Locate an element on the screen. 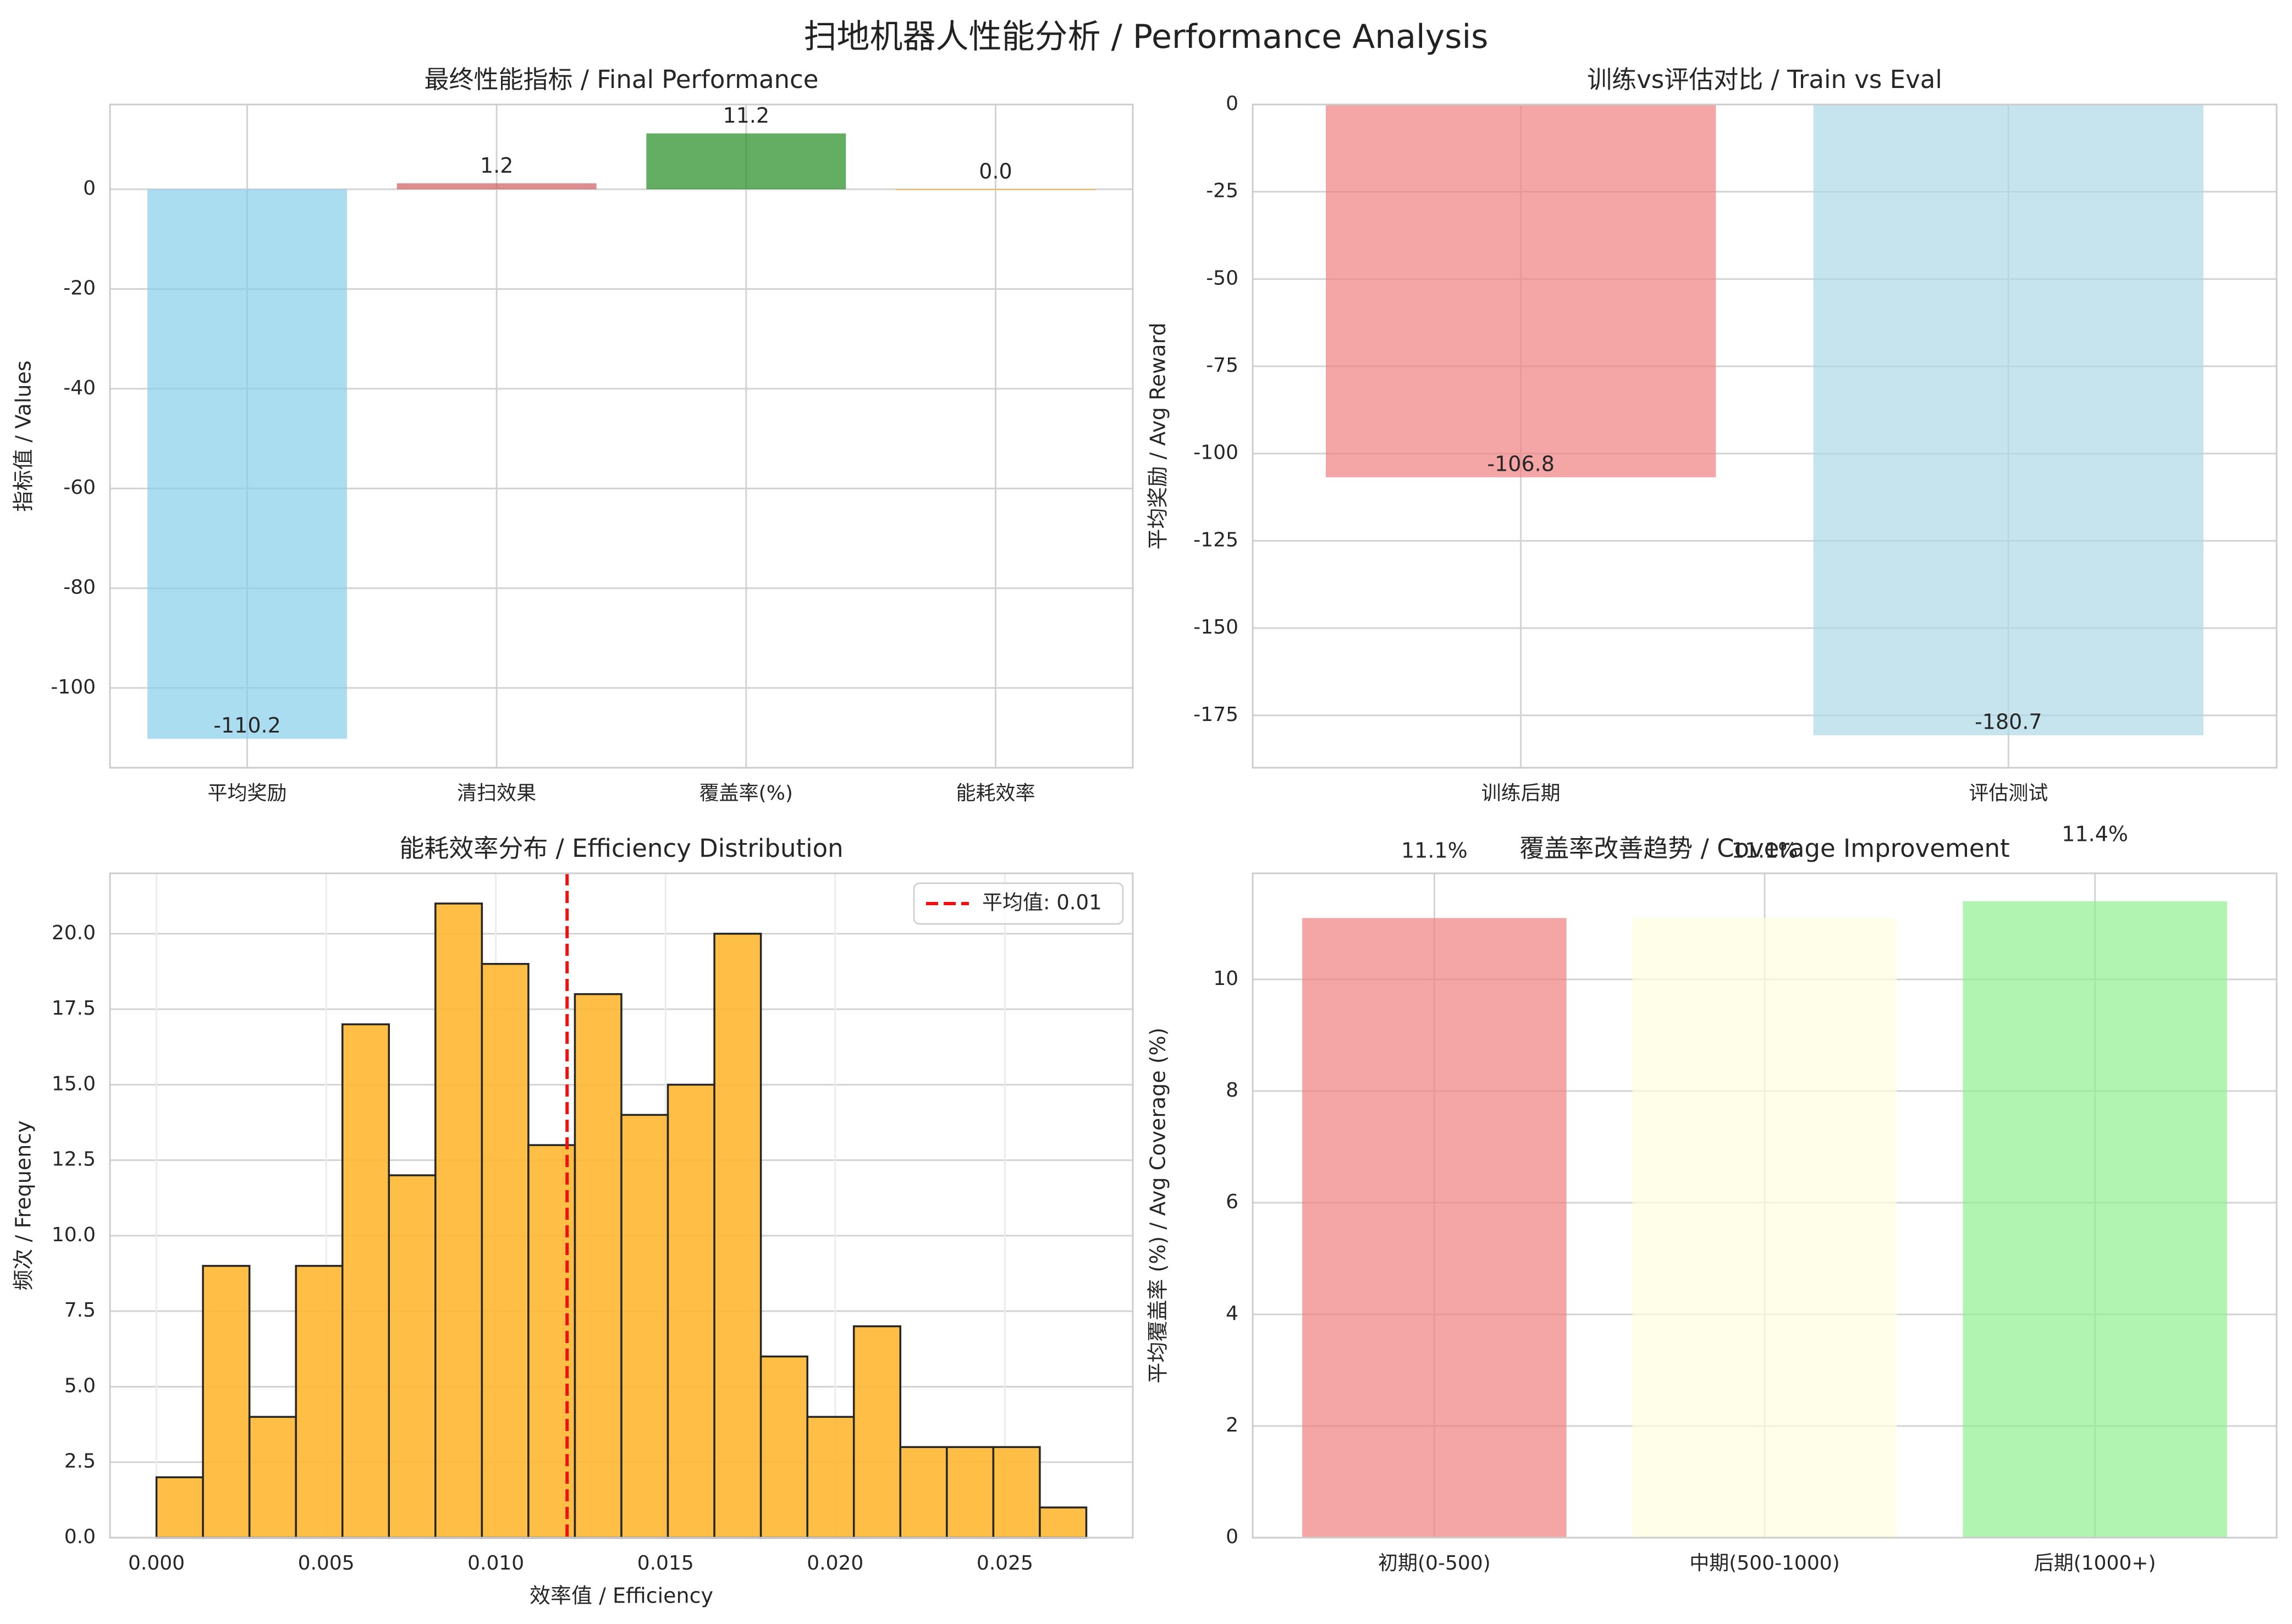 This screenshot has height=1624, width=2292. data-label: -110.2 is located at coordinates (247, 725).